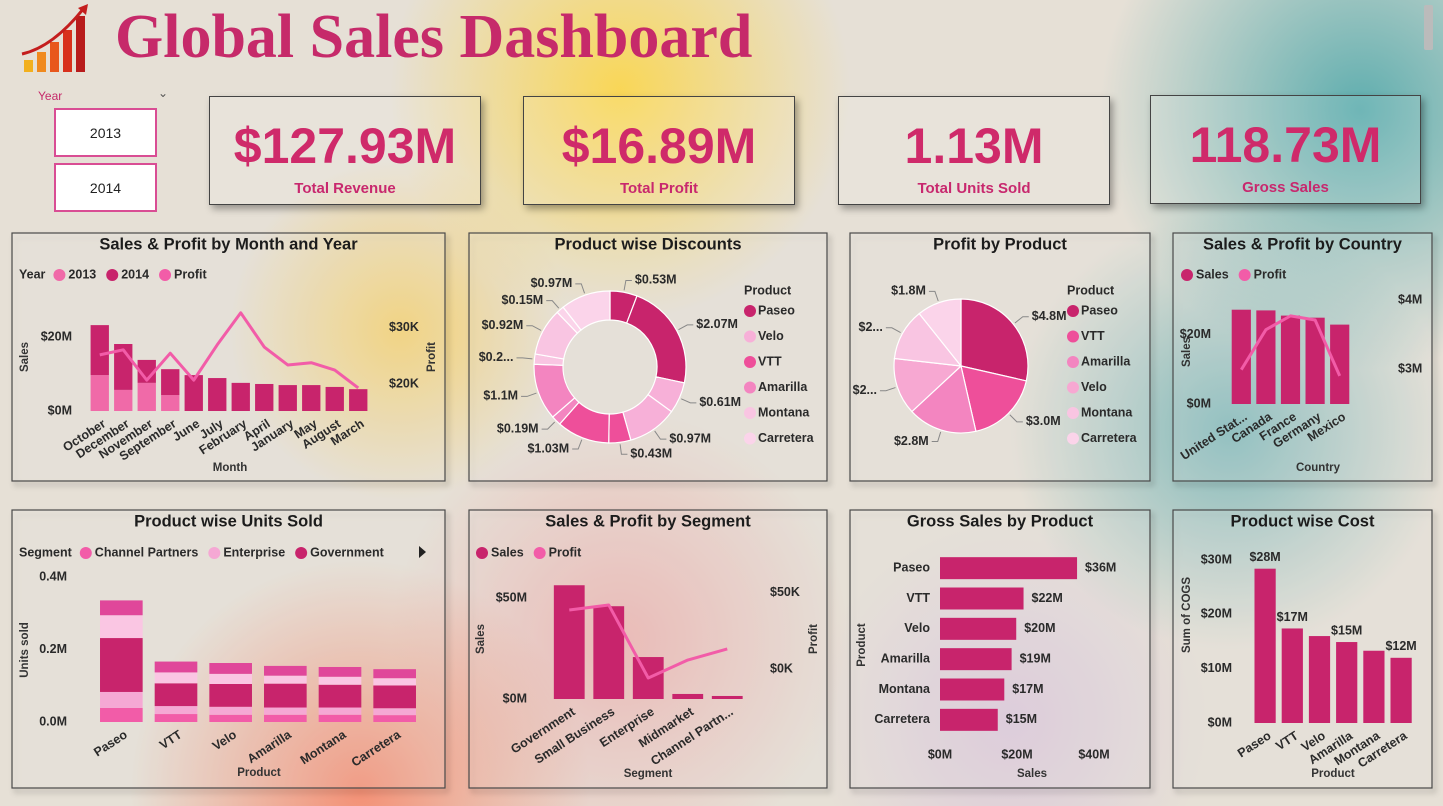 This screenshot has height=806, width=1443. What do you see at coordinates (1016, 754) in the screenshot?
I see `x-tick-label: $20M` at bounding box center [1016, 754].